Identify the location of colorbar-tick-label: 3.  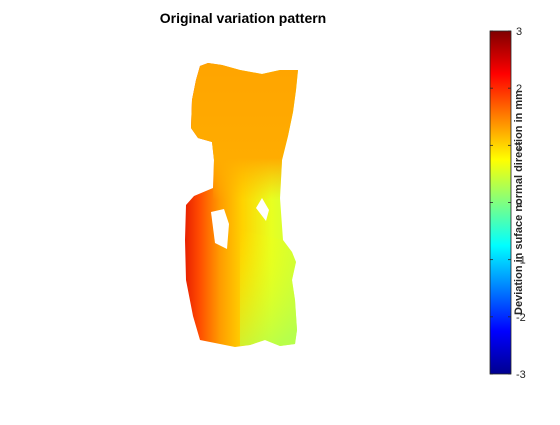
(519, 32).